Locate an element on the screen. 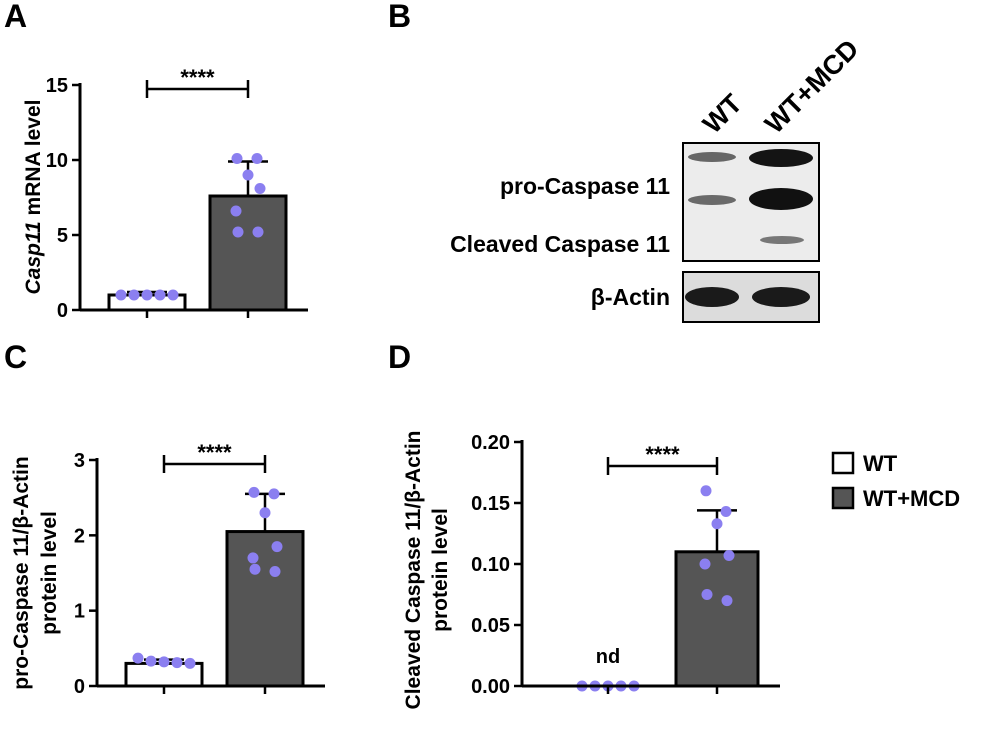  blot-label-actin: β-Actin is located at coordinates (630, 297).